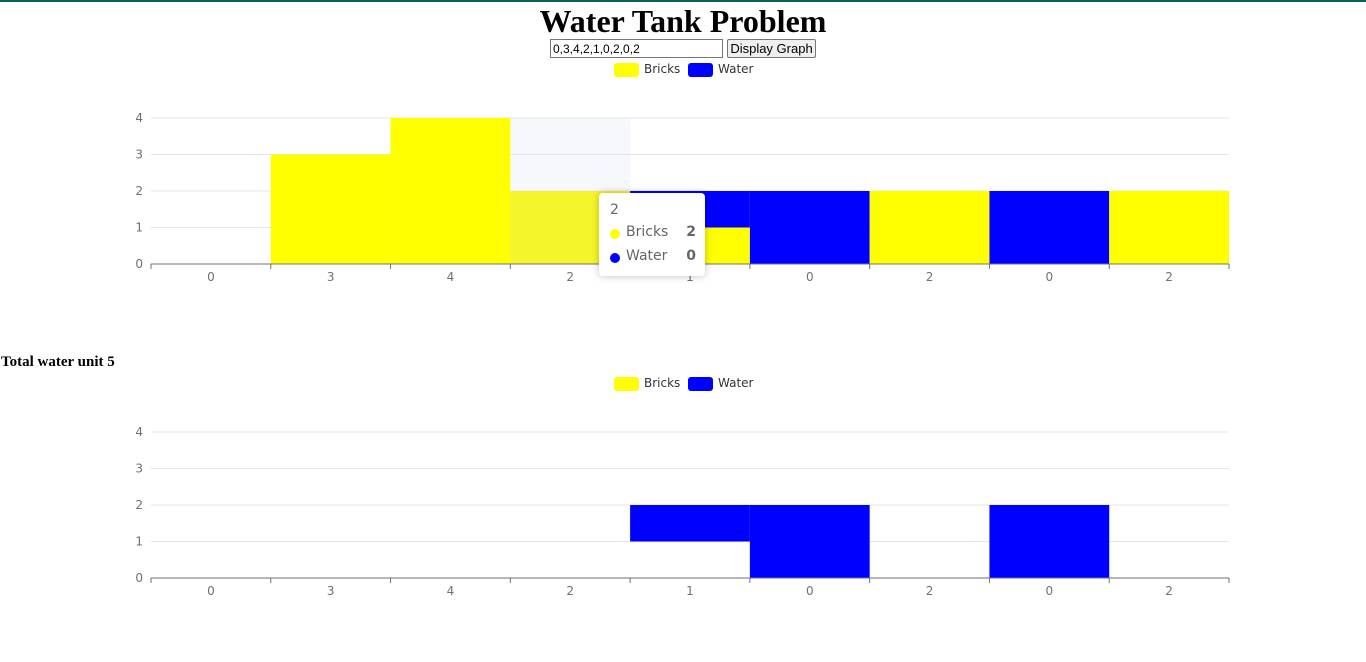 The image size is (1366, 662). I want to click on tooltip-series-name: Bricks, so click(647, 232).